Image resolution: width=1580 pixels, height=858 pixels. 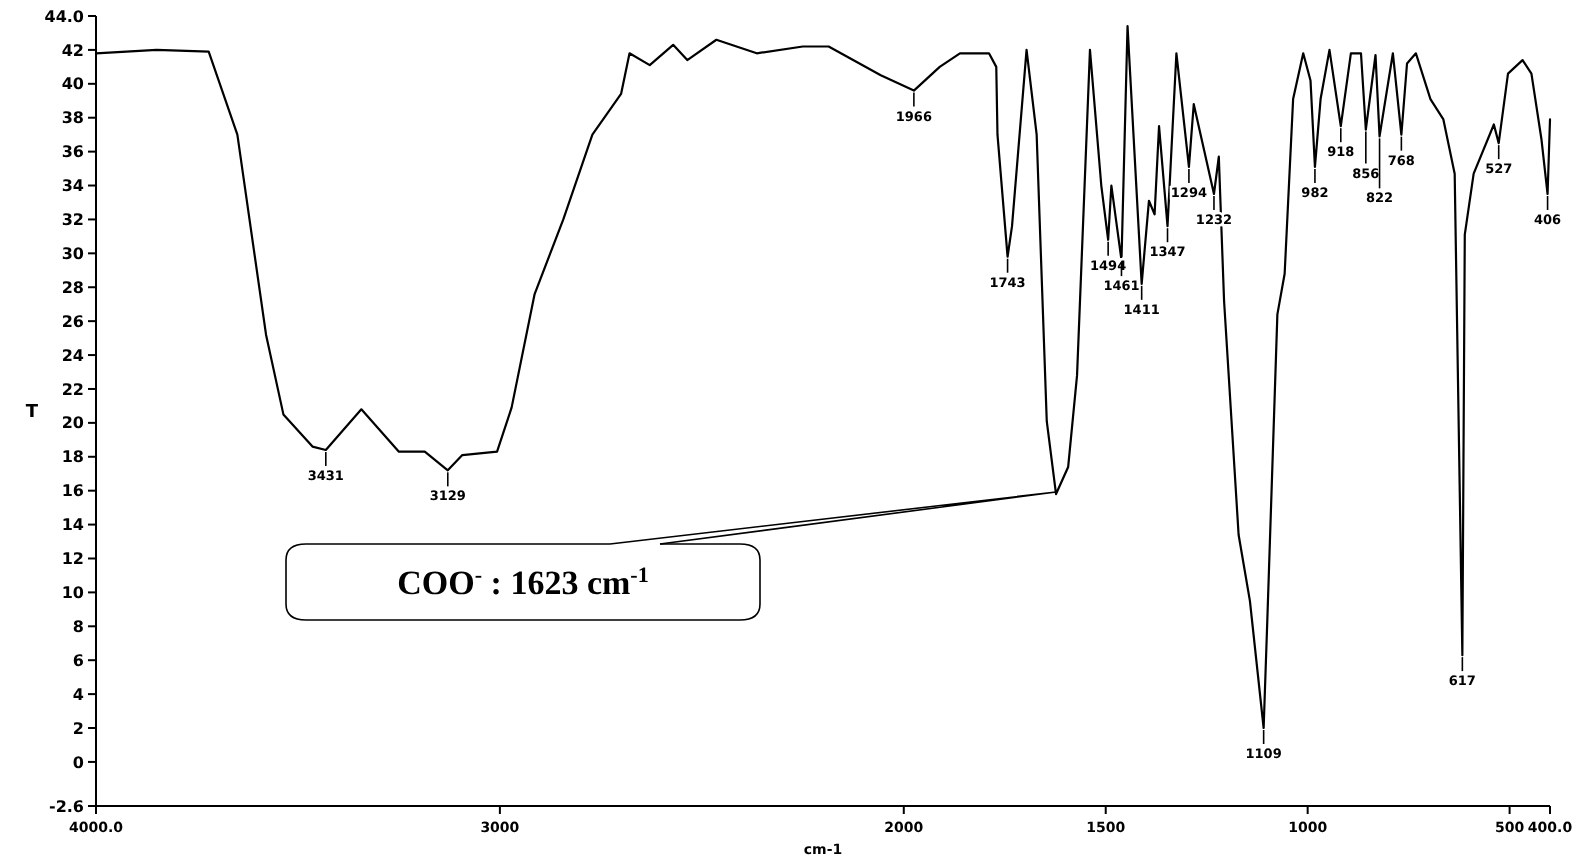 I want to click on y-tick-label: 44.0, so click(x=64, y=16).